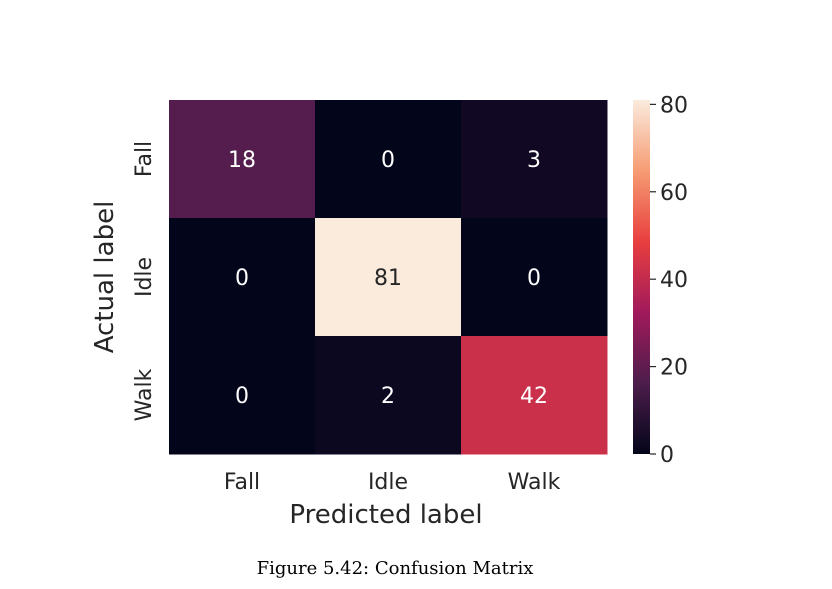 The width and height of the screenshot is (832, 589). I want to click on cell-value-label: 2, so click(388, 396).